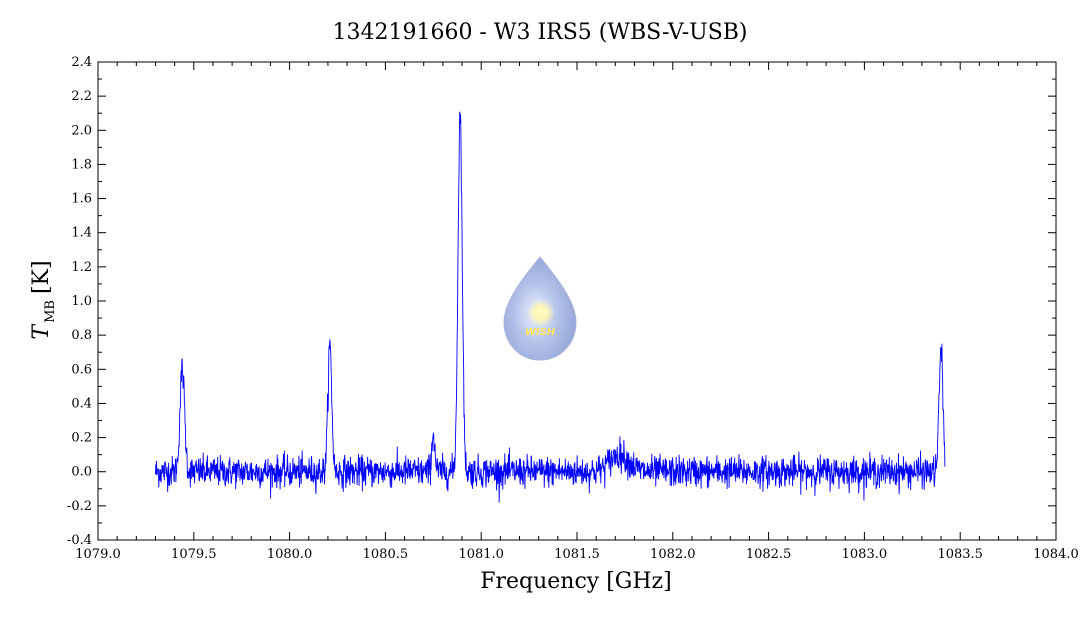 Image resolution: width=1080 pixels, height=618 pixels. I want to click on x-tick-label: 1079.0, so click(98, 554).